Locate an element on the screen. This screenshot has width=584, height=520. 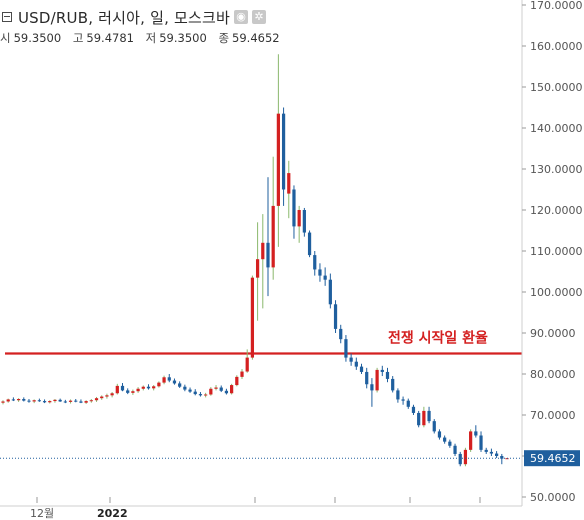
ohlc-readout: 시 59.3500 고 59.4781 저 59.3500 종 59.4652 is located at coordinates (144, 38).